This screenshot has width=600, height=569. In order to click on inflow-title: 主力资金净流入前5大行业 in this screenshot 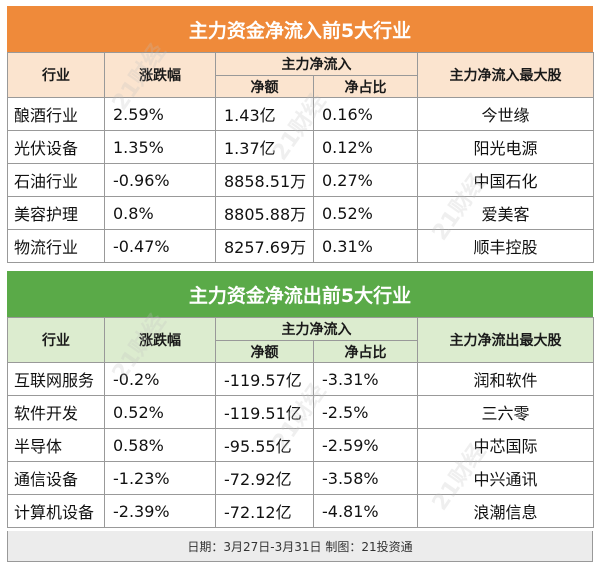, I will do `click(300, 29)`.